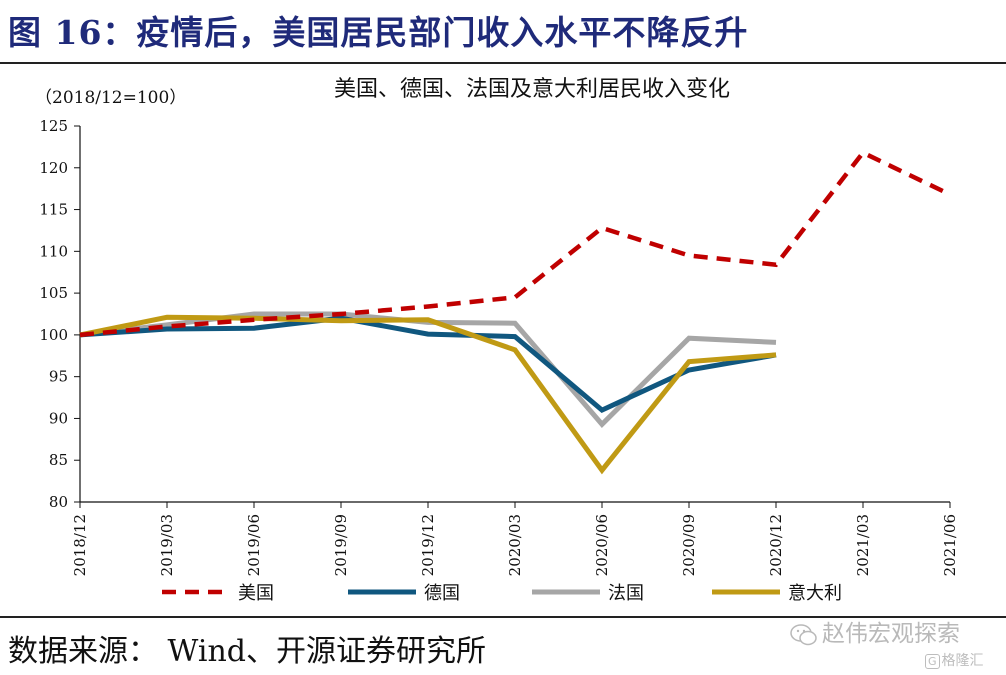 The width and height of the screenshot is (1006, 675). Describe the element at coordinates (110, 98) in the screenshot. I see `unit-label: （2018/12=100）` at that location.